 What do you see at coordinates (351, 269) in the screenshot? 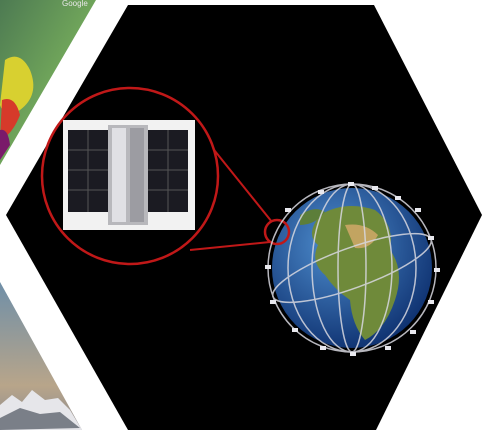
I see `globe` at bounding box center [351, 269].